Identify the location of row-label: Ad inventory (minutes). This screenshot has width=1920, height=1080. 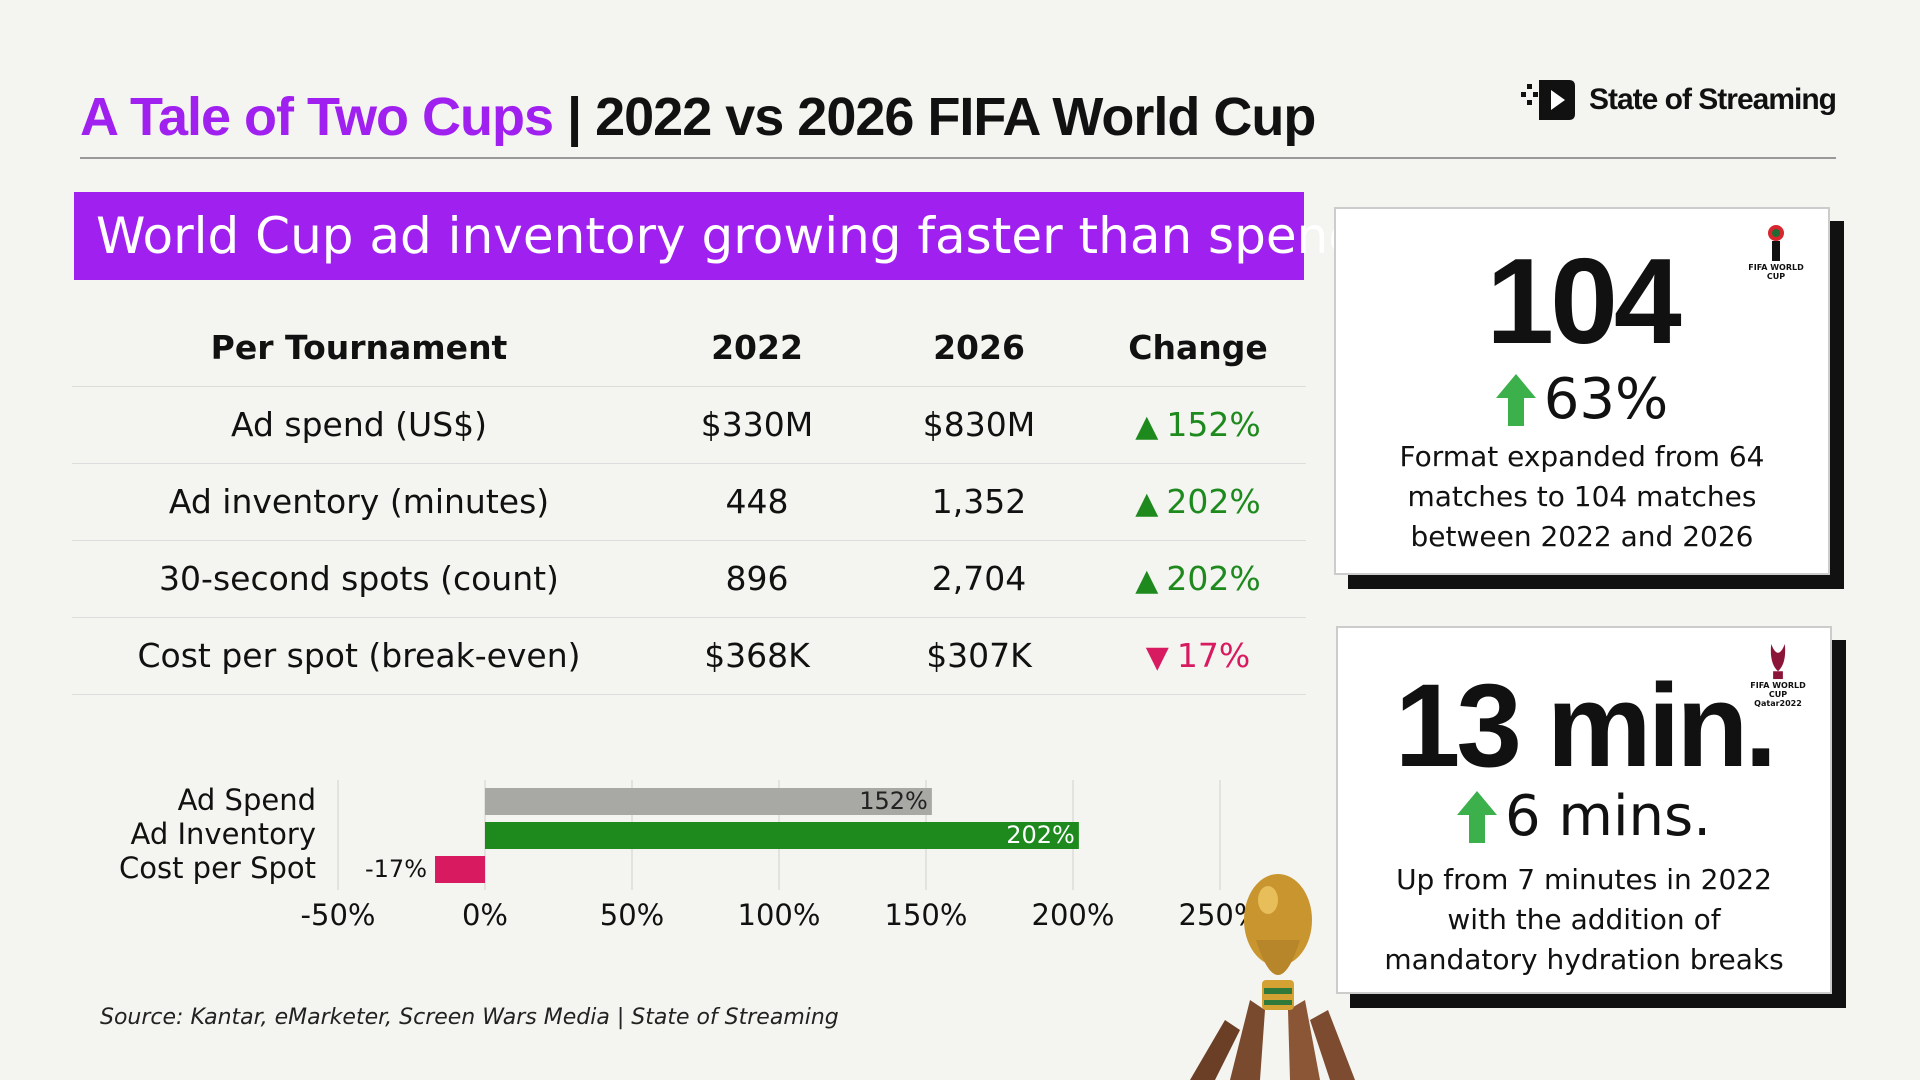
(359, 502).